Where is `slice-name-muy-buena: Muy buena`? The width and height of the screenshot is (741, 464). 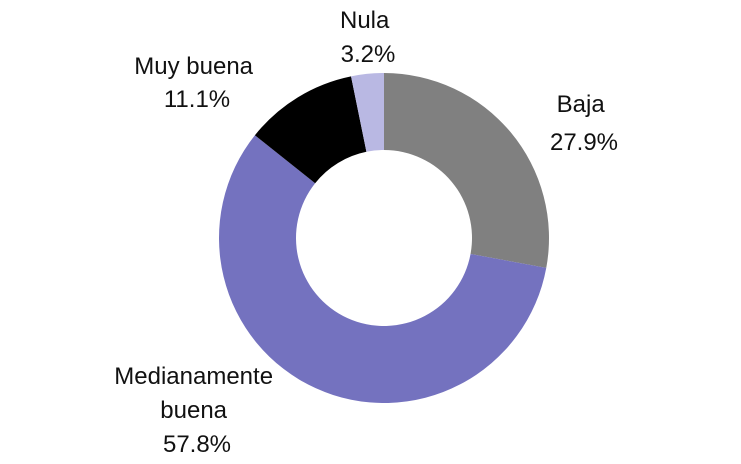 slice-name-muy-buena: Muy buena is located at coordinates (193, 66).